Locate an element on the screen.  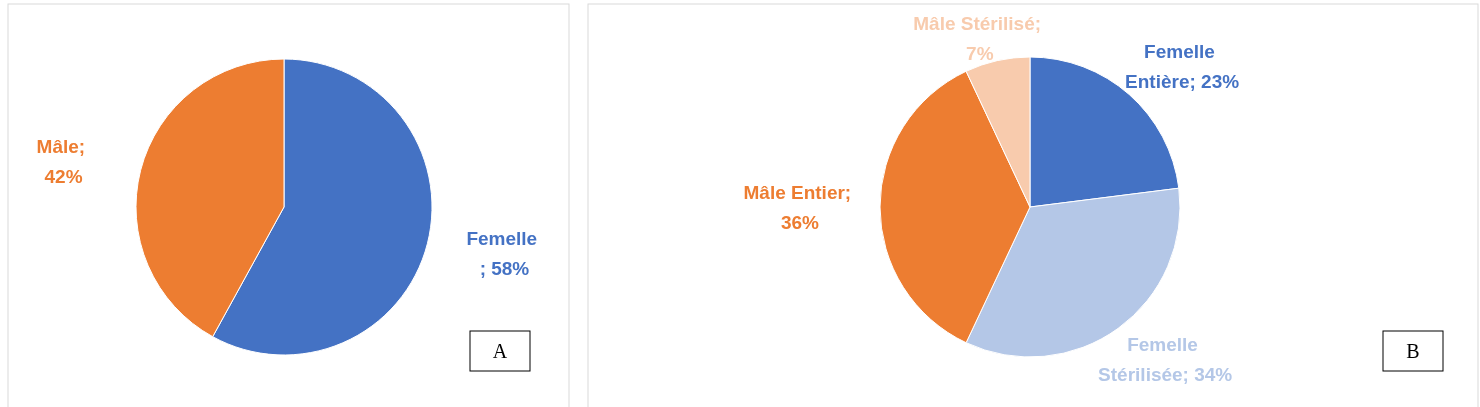
text: B is located at coordinates (1413, 351).